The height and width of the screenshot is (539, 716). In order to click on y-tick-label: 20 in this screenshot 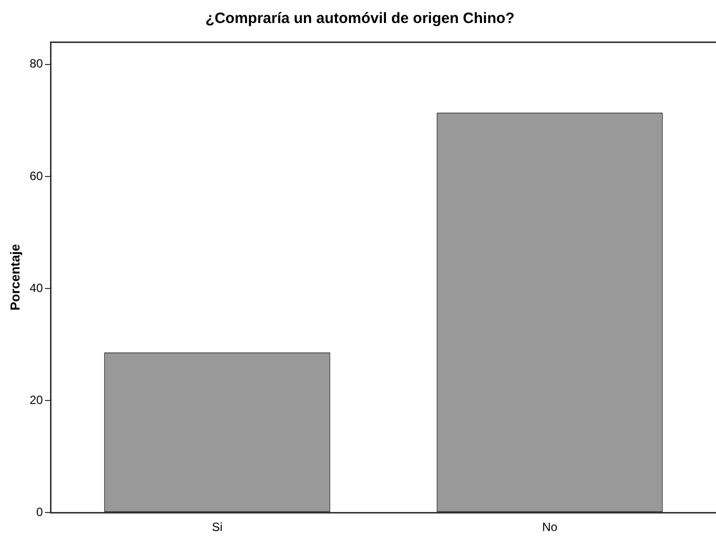, I will do `click(37, 399)`.